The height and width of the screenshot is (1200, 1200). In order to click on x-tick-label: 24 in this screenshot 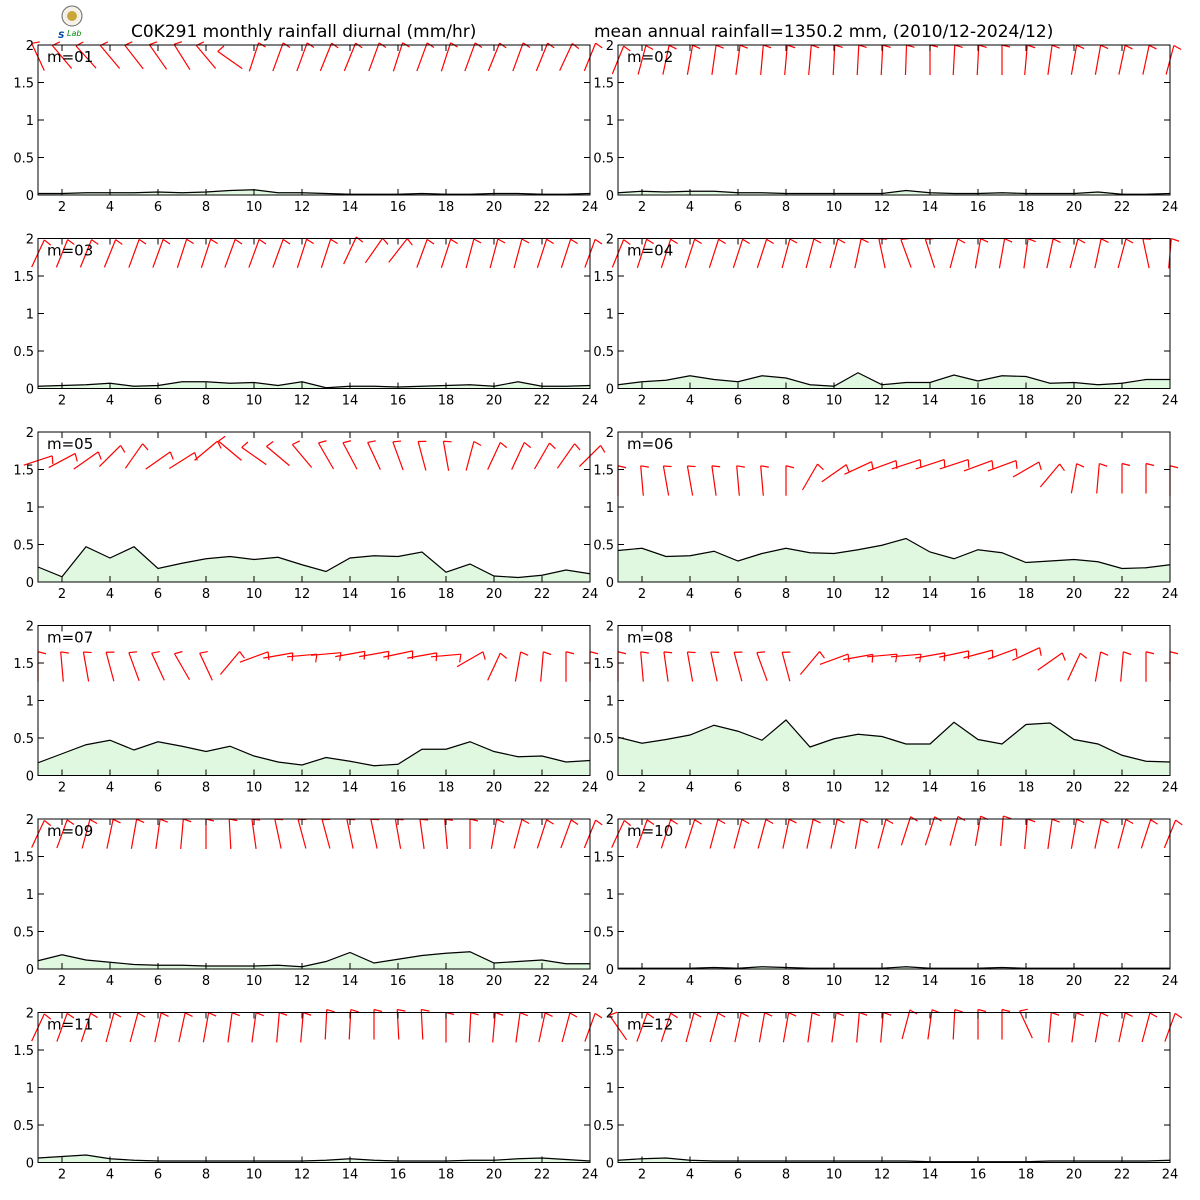, I will do `click(590, 1175)`.